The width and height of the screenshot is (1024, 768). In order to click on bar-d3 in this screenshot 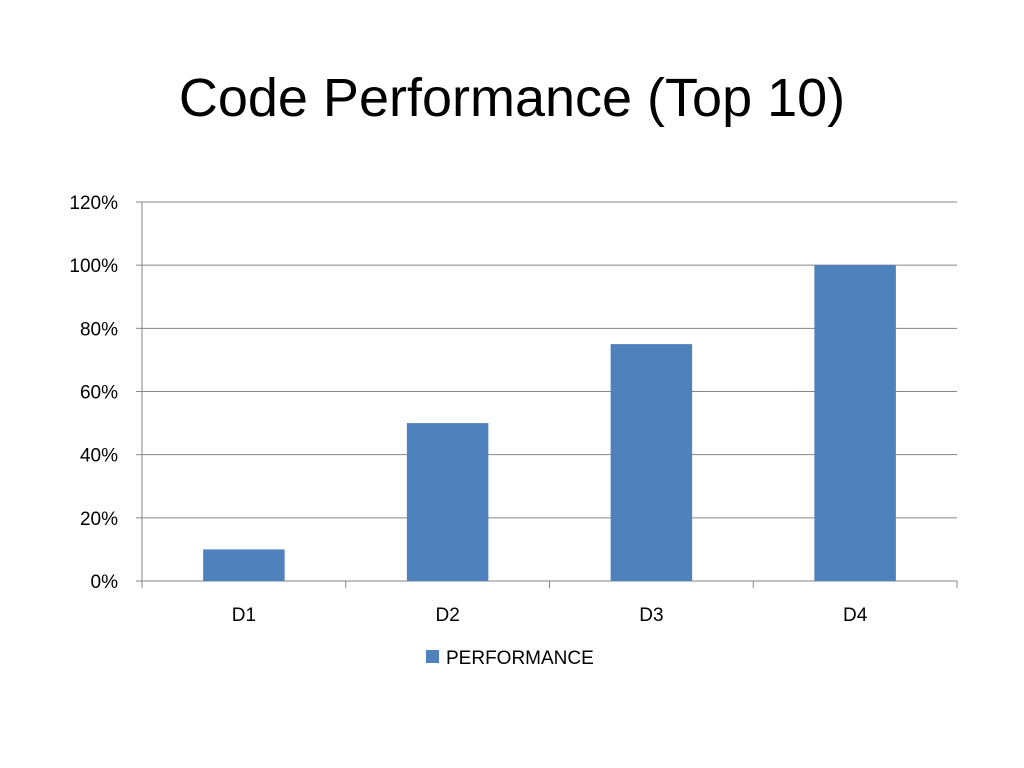, I will do `click(651, 462)`.